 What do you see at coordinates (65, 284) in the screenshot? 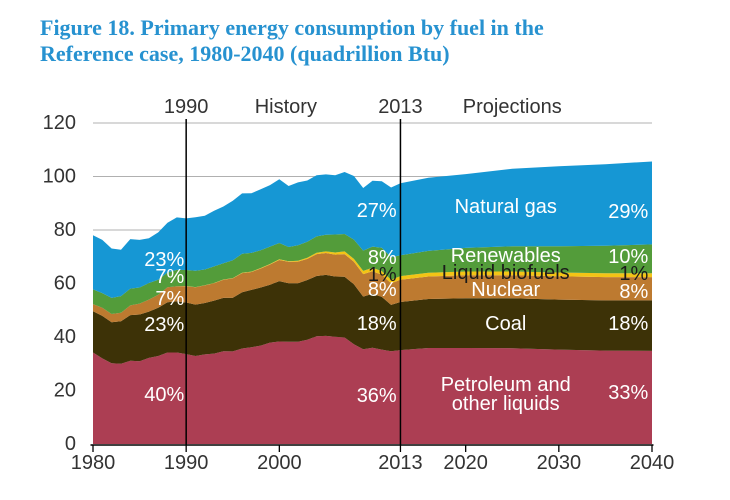
I see `y-tick-label-60: 60` at bounding box center [65, 284].